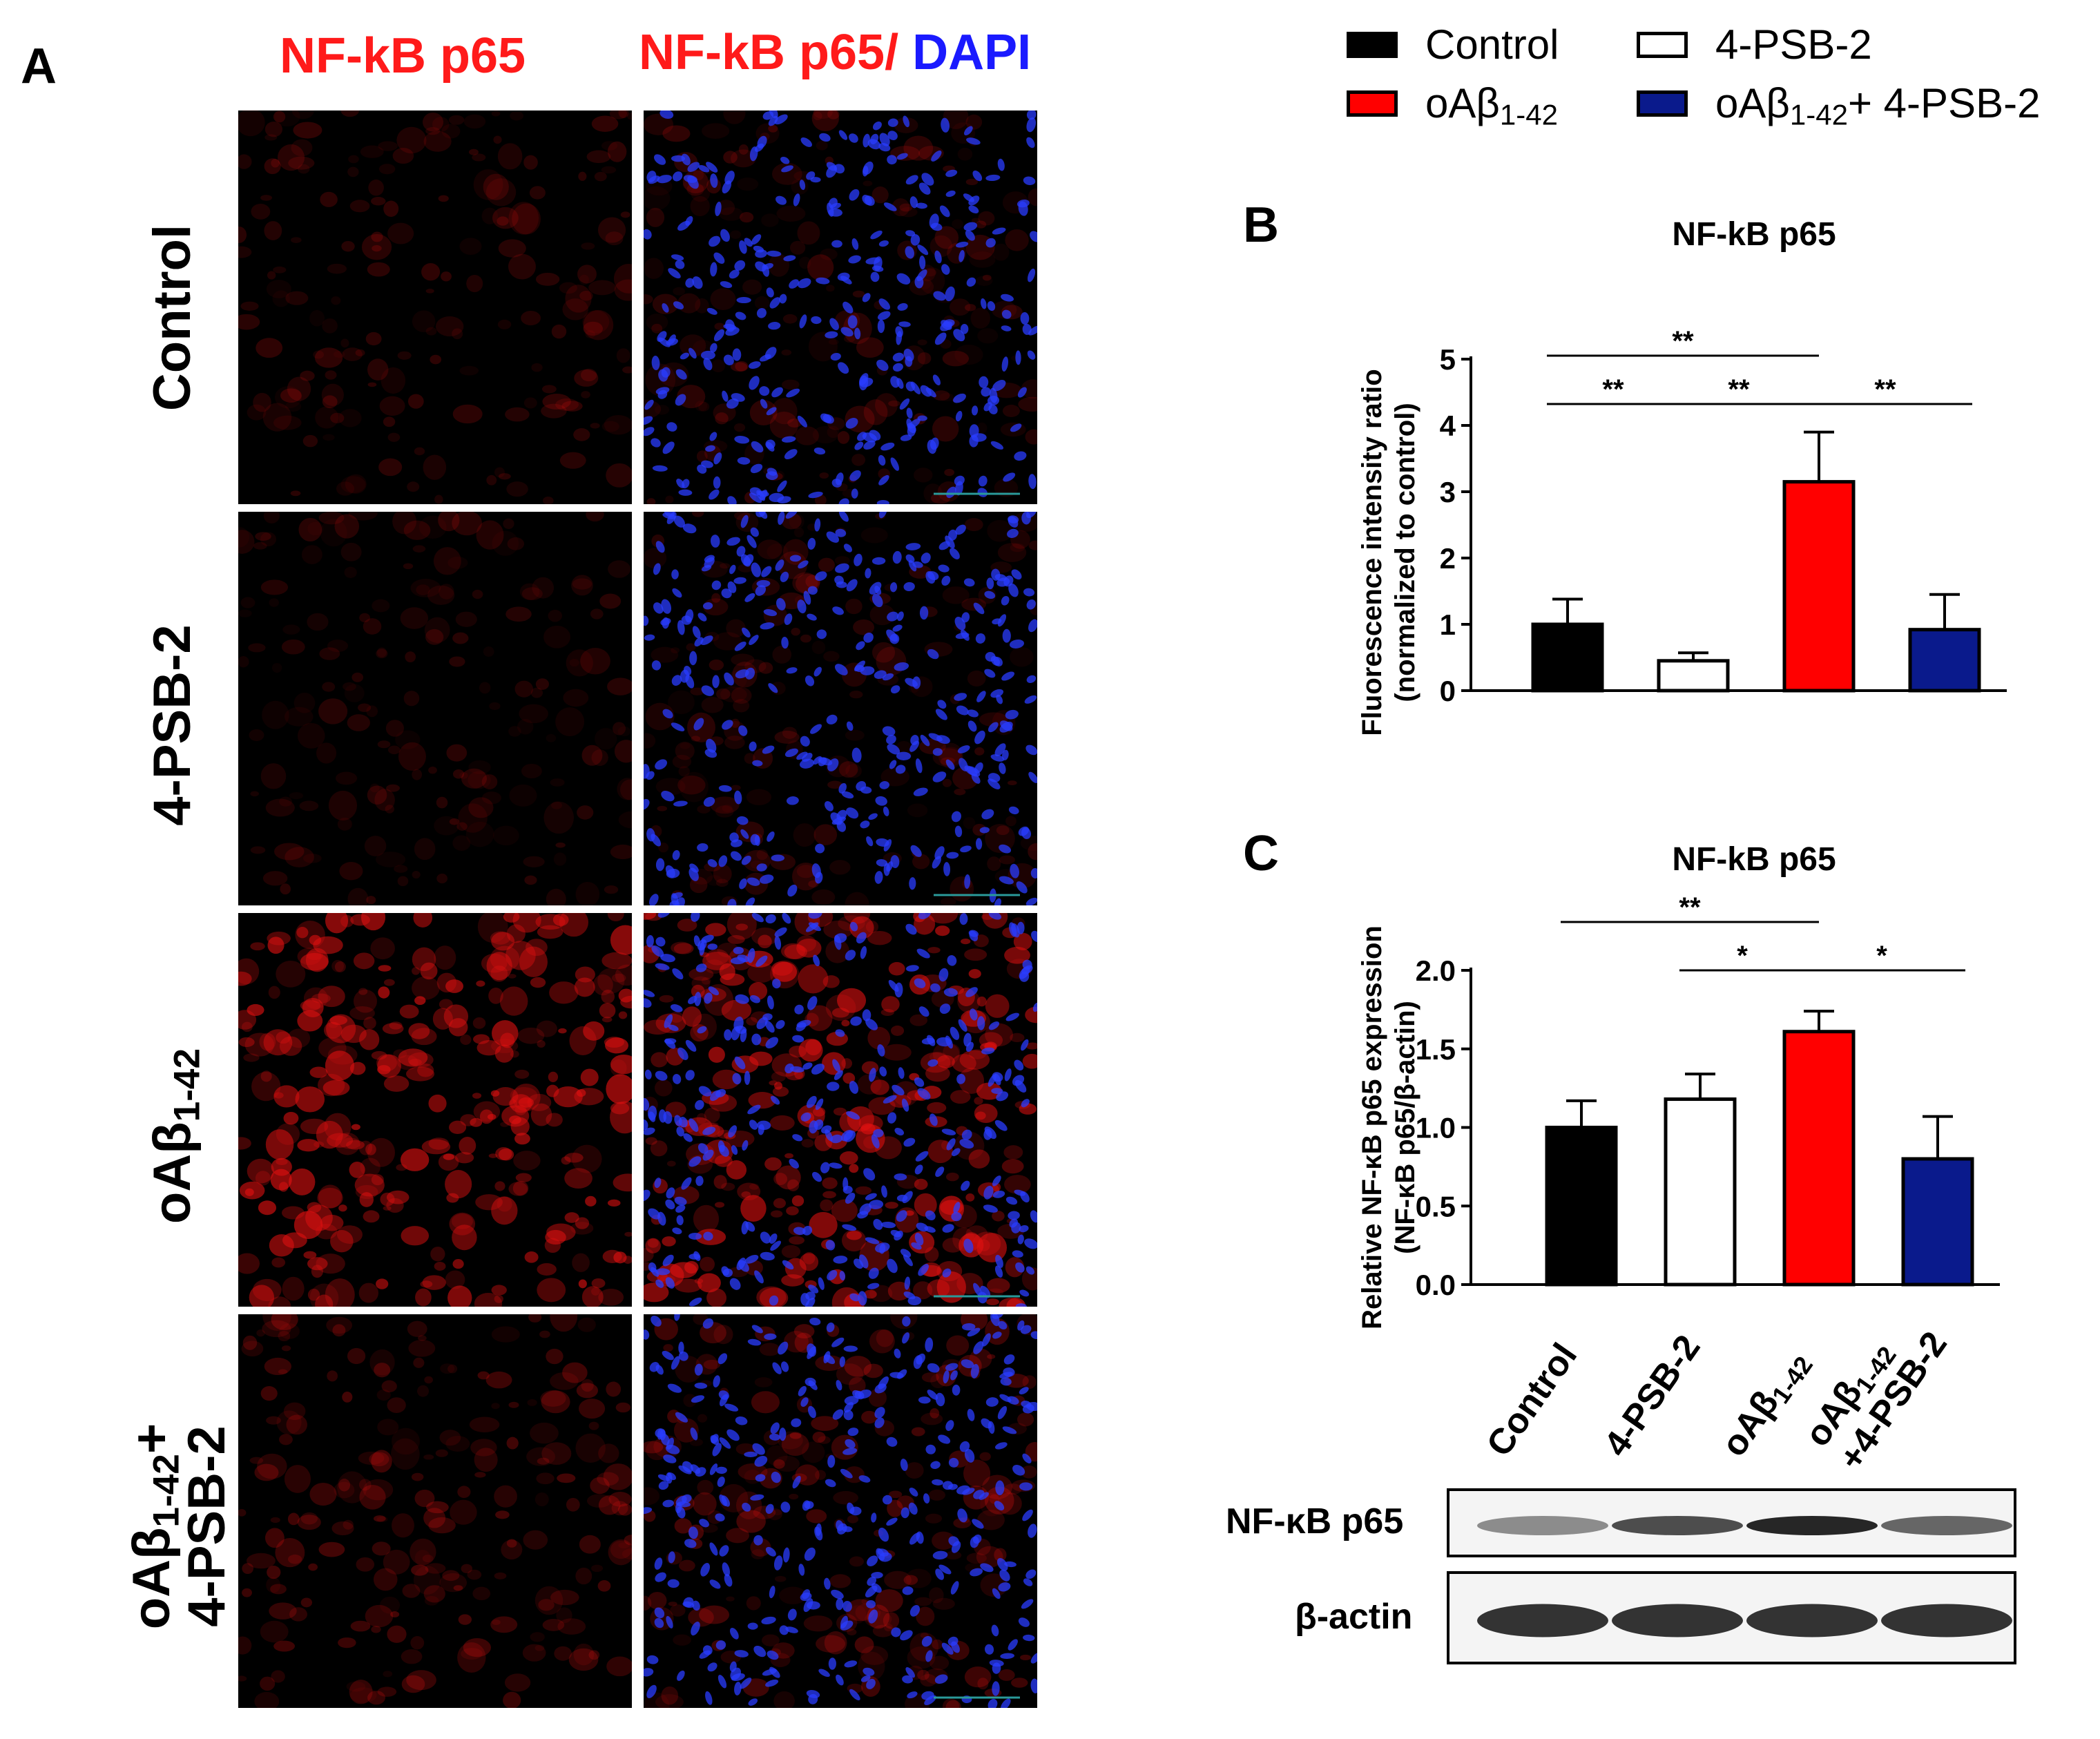 The image size is (2100, 1739). I want to click on panel-a-letter: A, so click(39, 66).